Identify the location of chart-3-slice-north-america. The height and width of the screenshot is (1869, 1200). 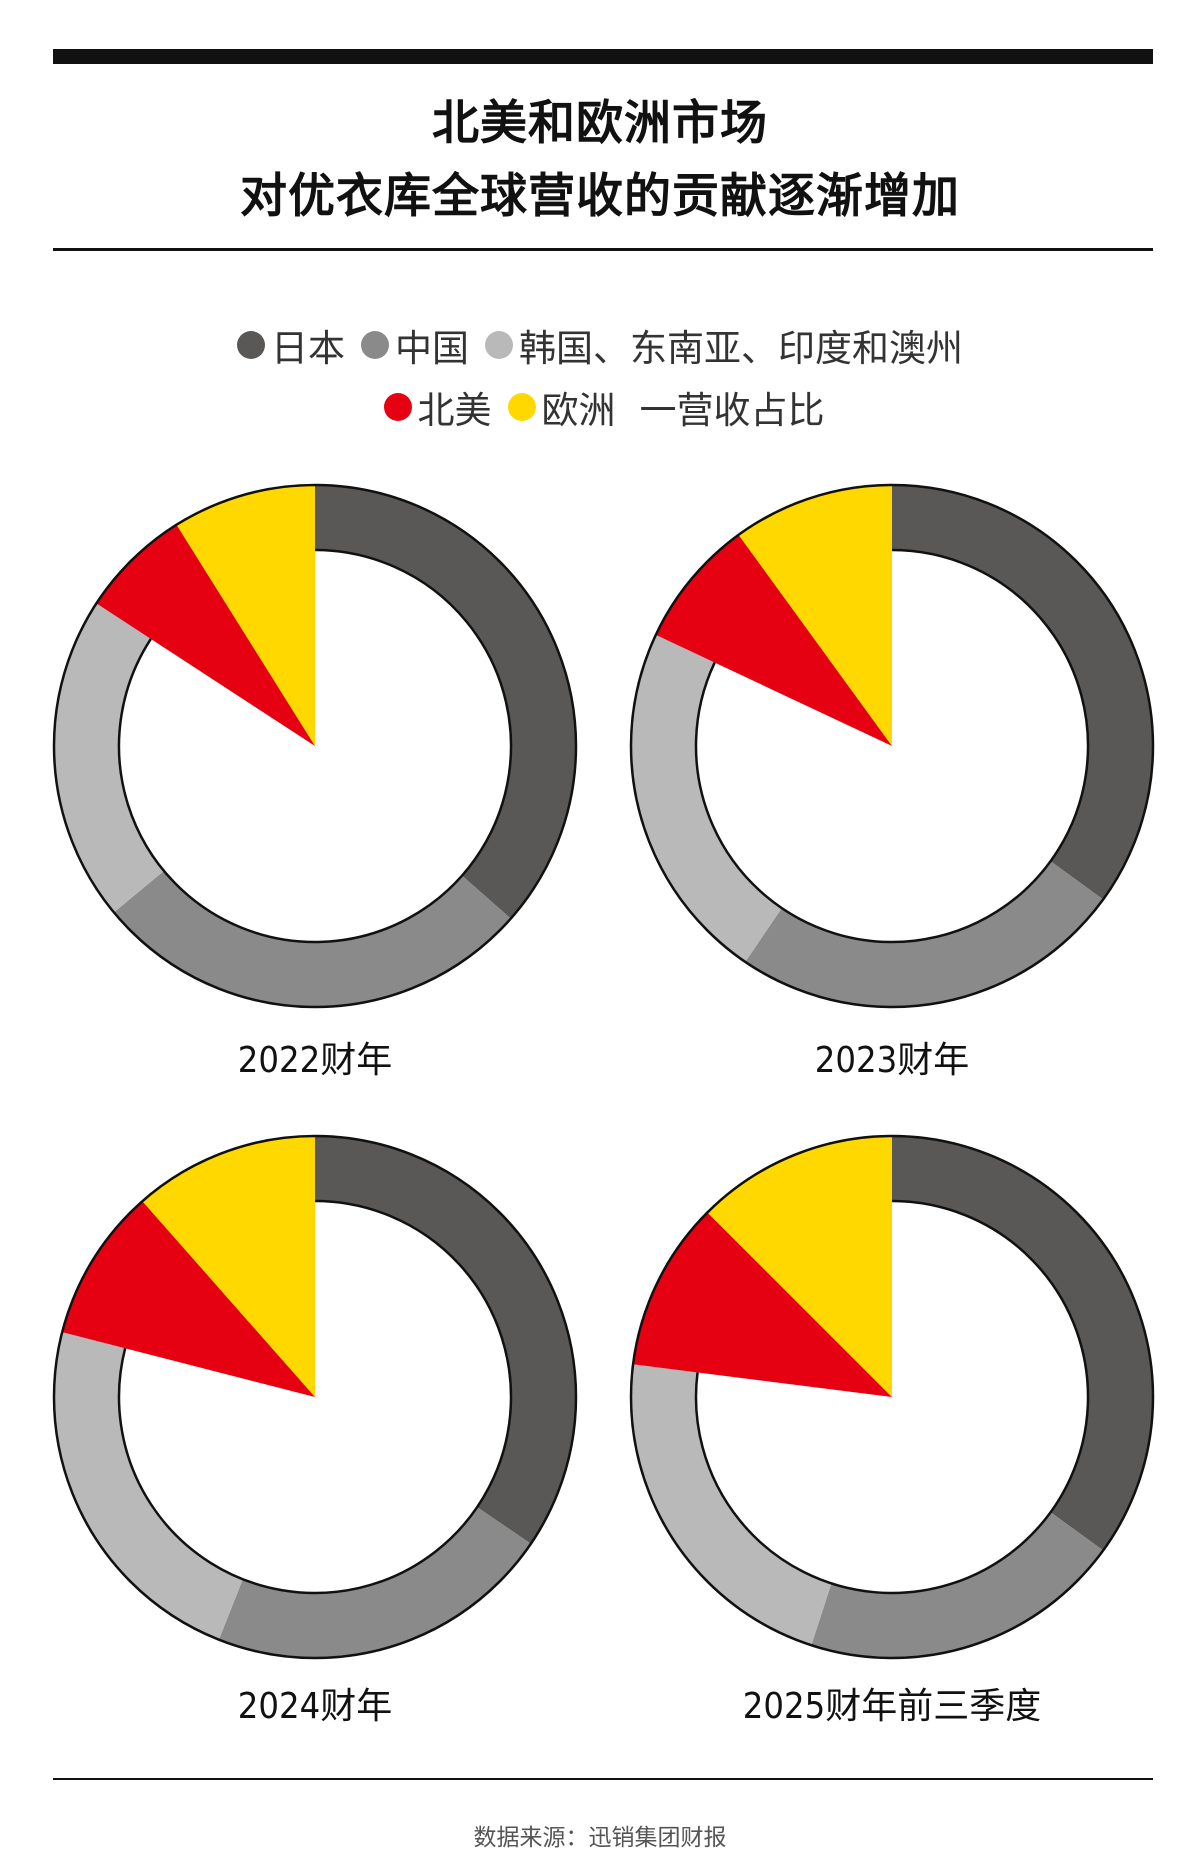
(188, 1299).